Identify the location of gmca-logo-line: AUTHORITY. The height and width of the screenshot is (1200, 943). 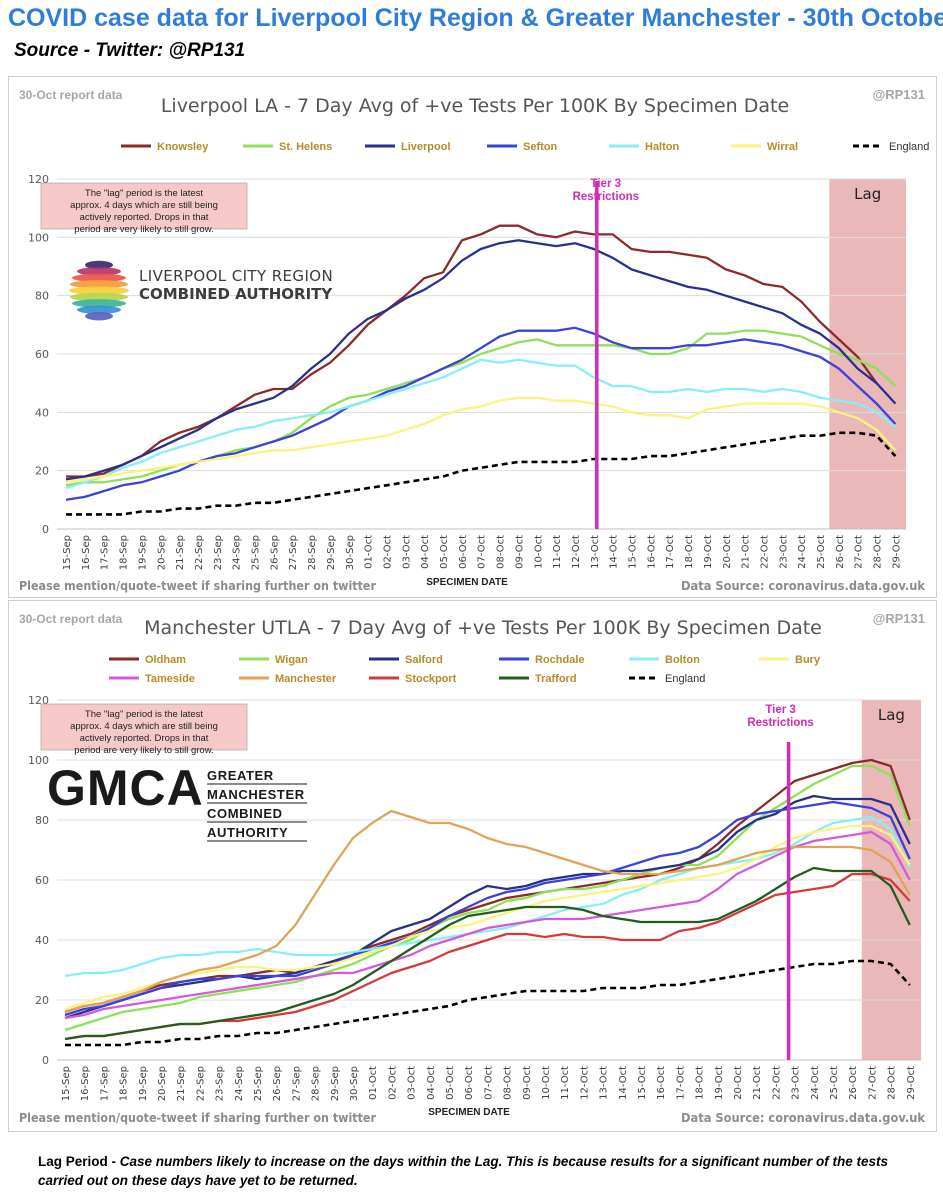
(247, 832).